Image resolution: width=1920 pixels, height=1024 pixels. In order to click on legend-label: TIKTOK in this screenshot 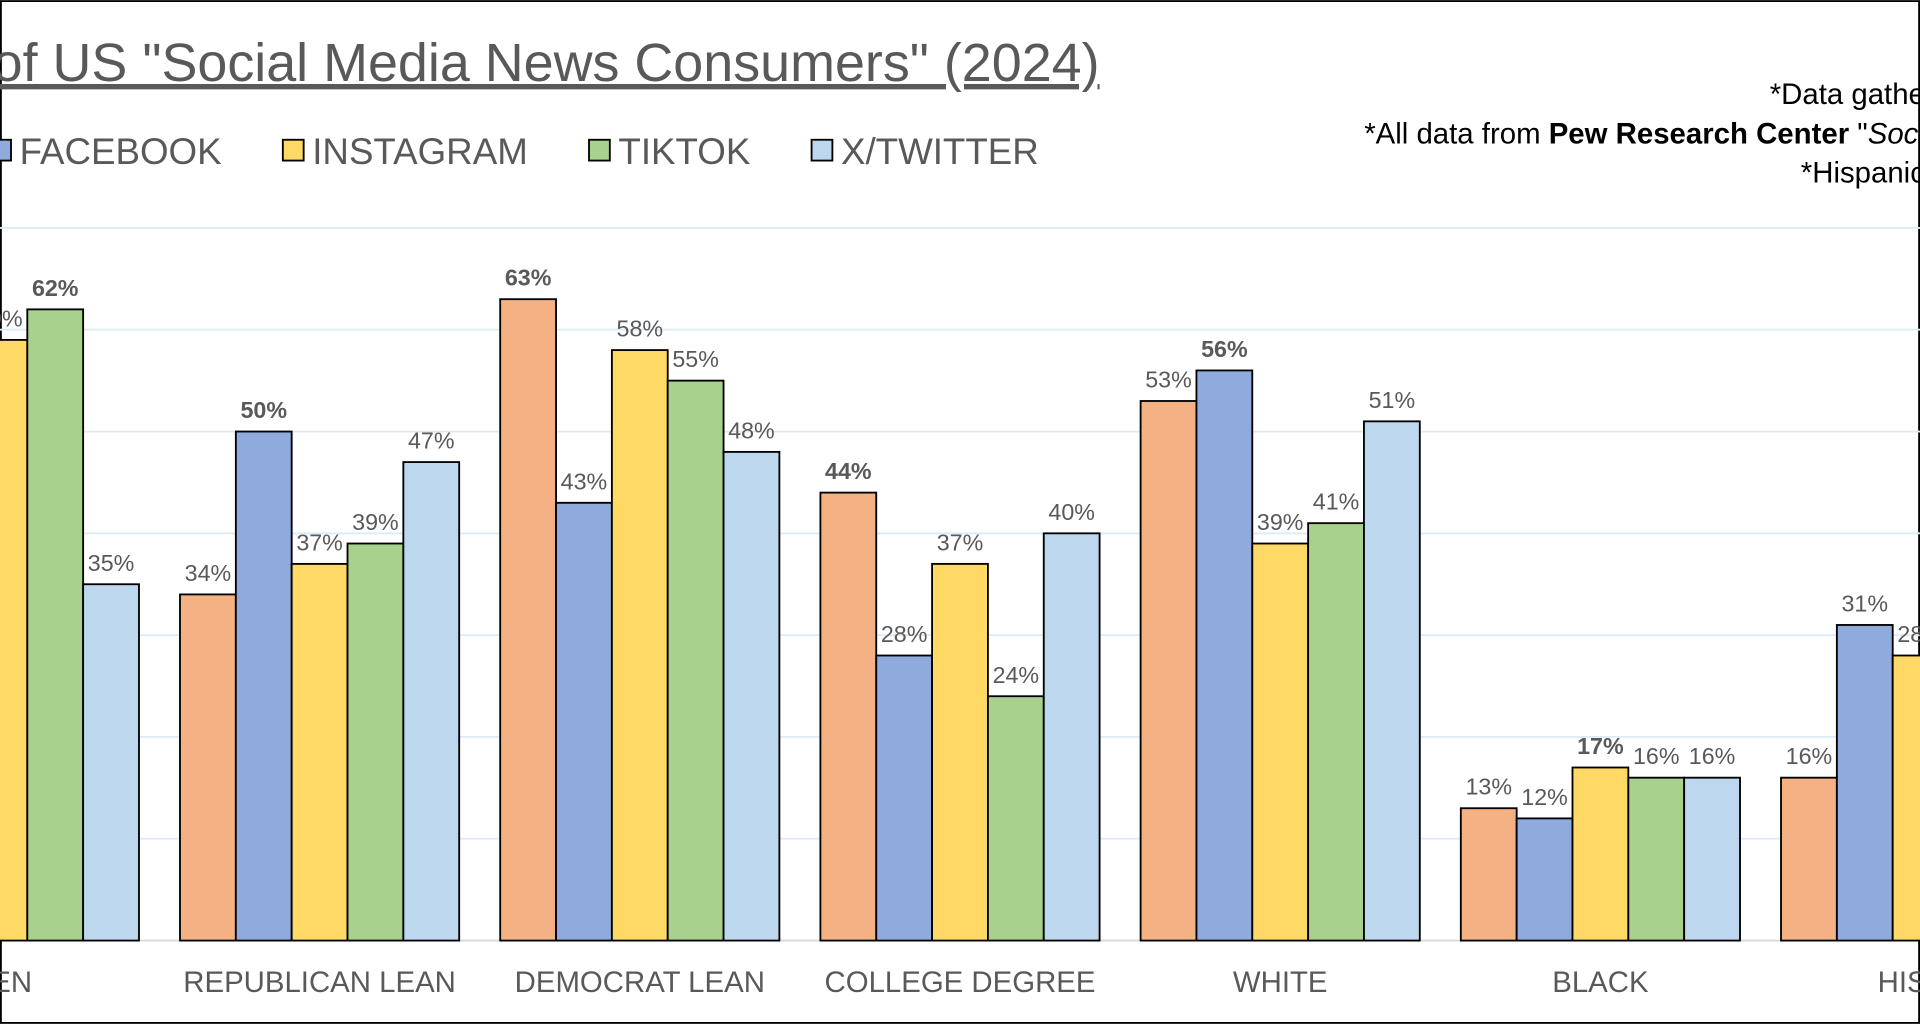, I will do `click(684, 151)`.